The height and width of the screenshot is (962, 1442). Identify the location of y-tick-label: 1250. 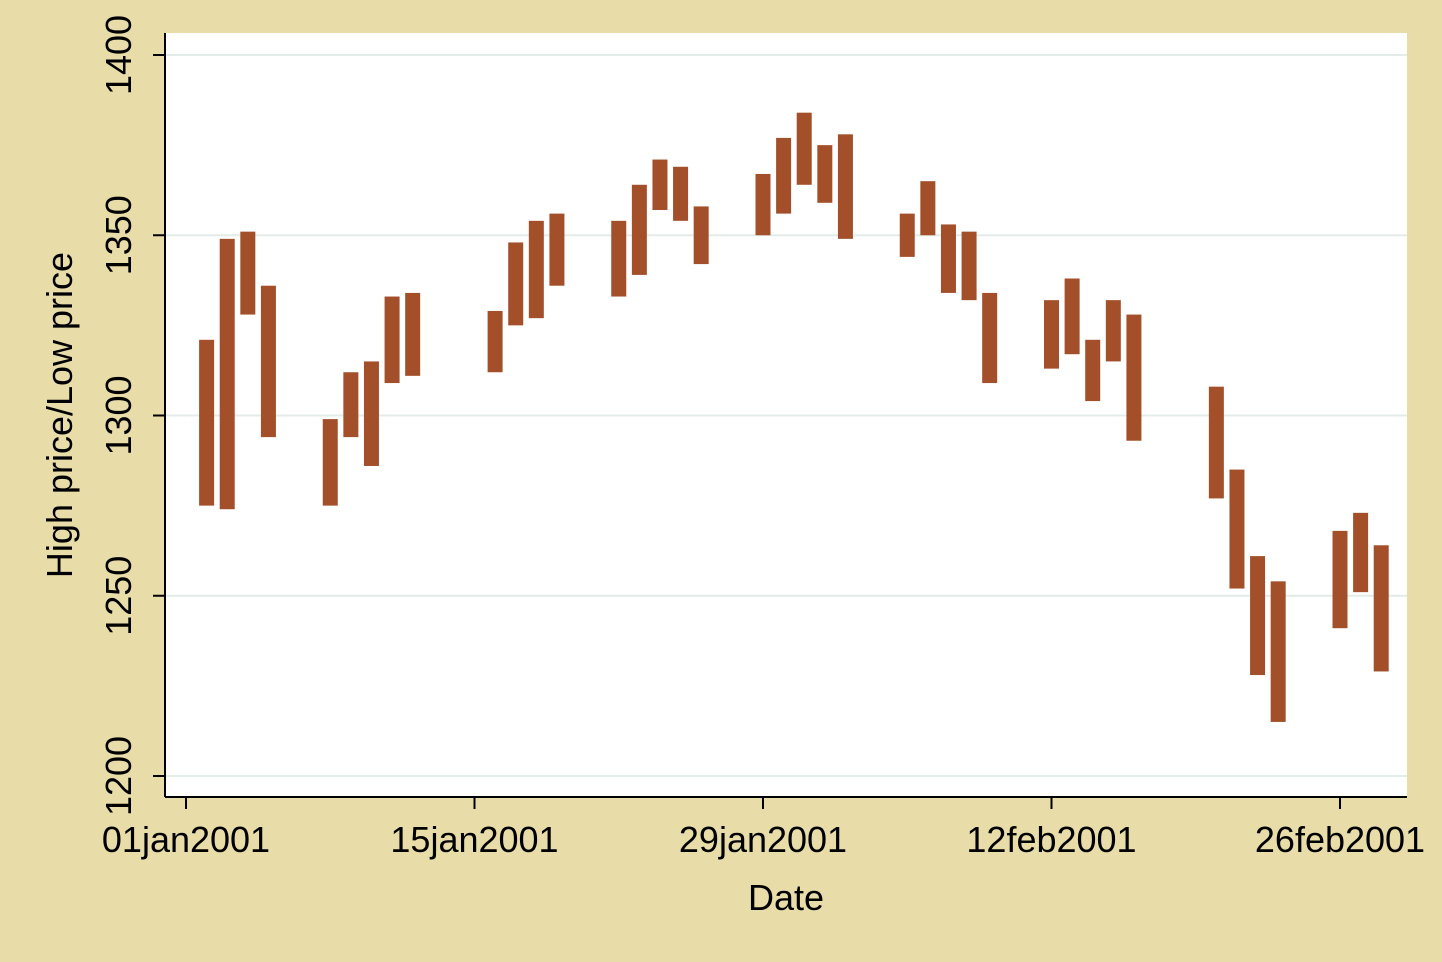
(118, 596).